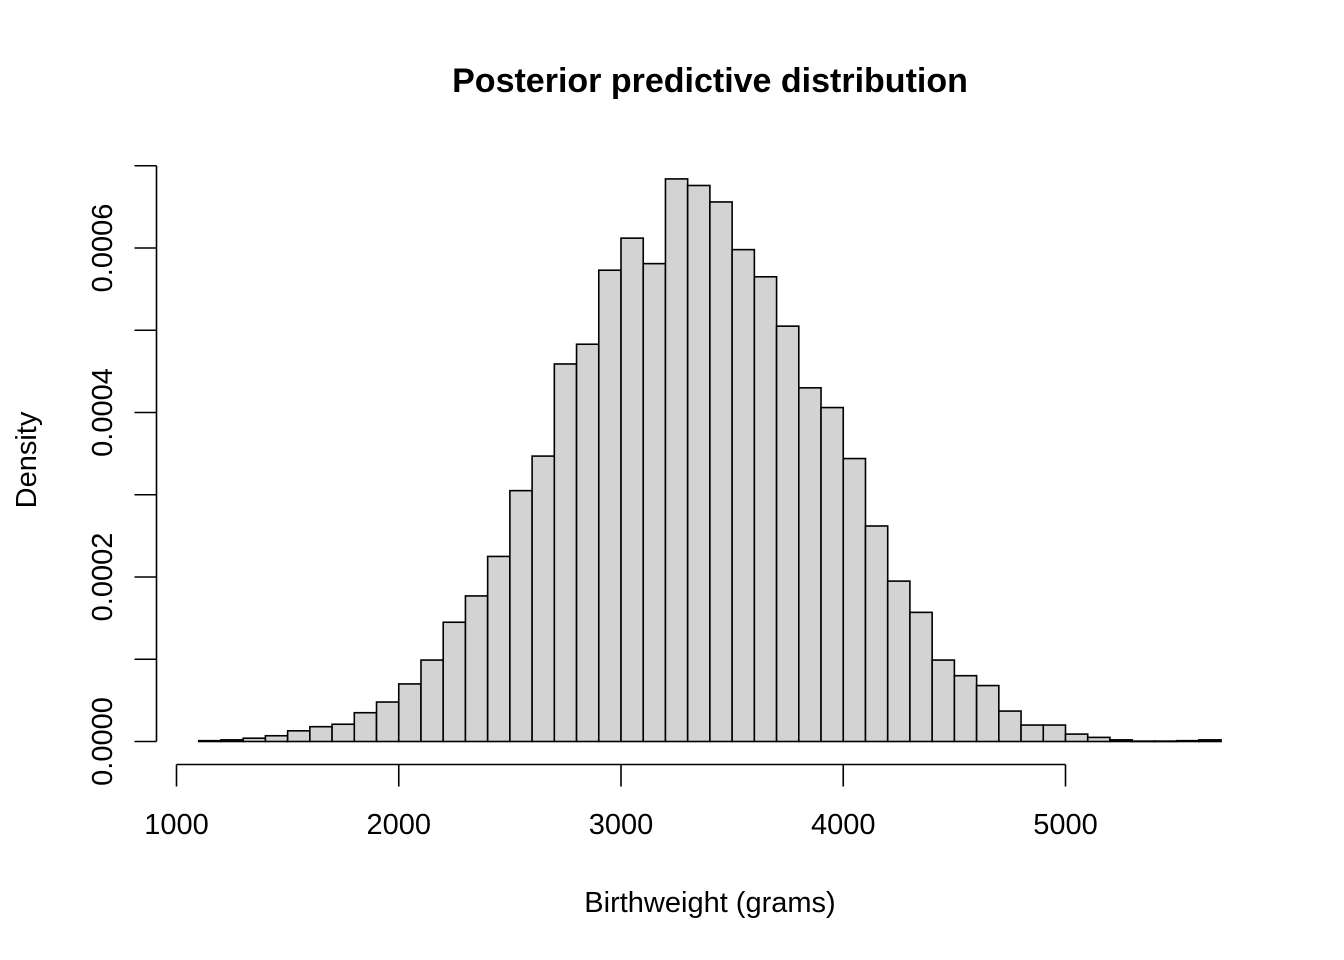 Image resolution: width=1344 pixels, height=960 pixels. I want to click on x-axis-label: Birthweight (grams), so click(709, 903).